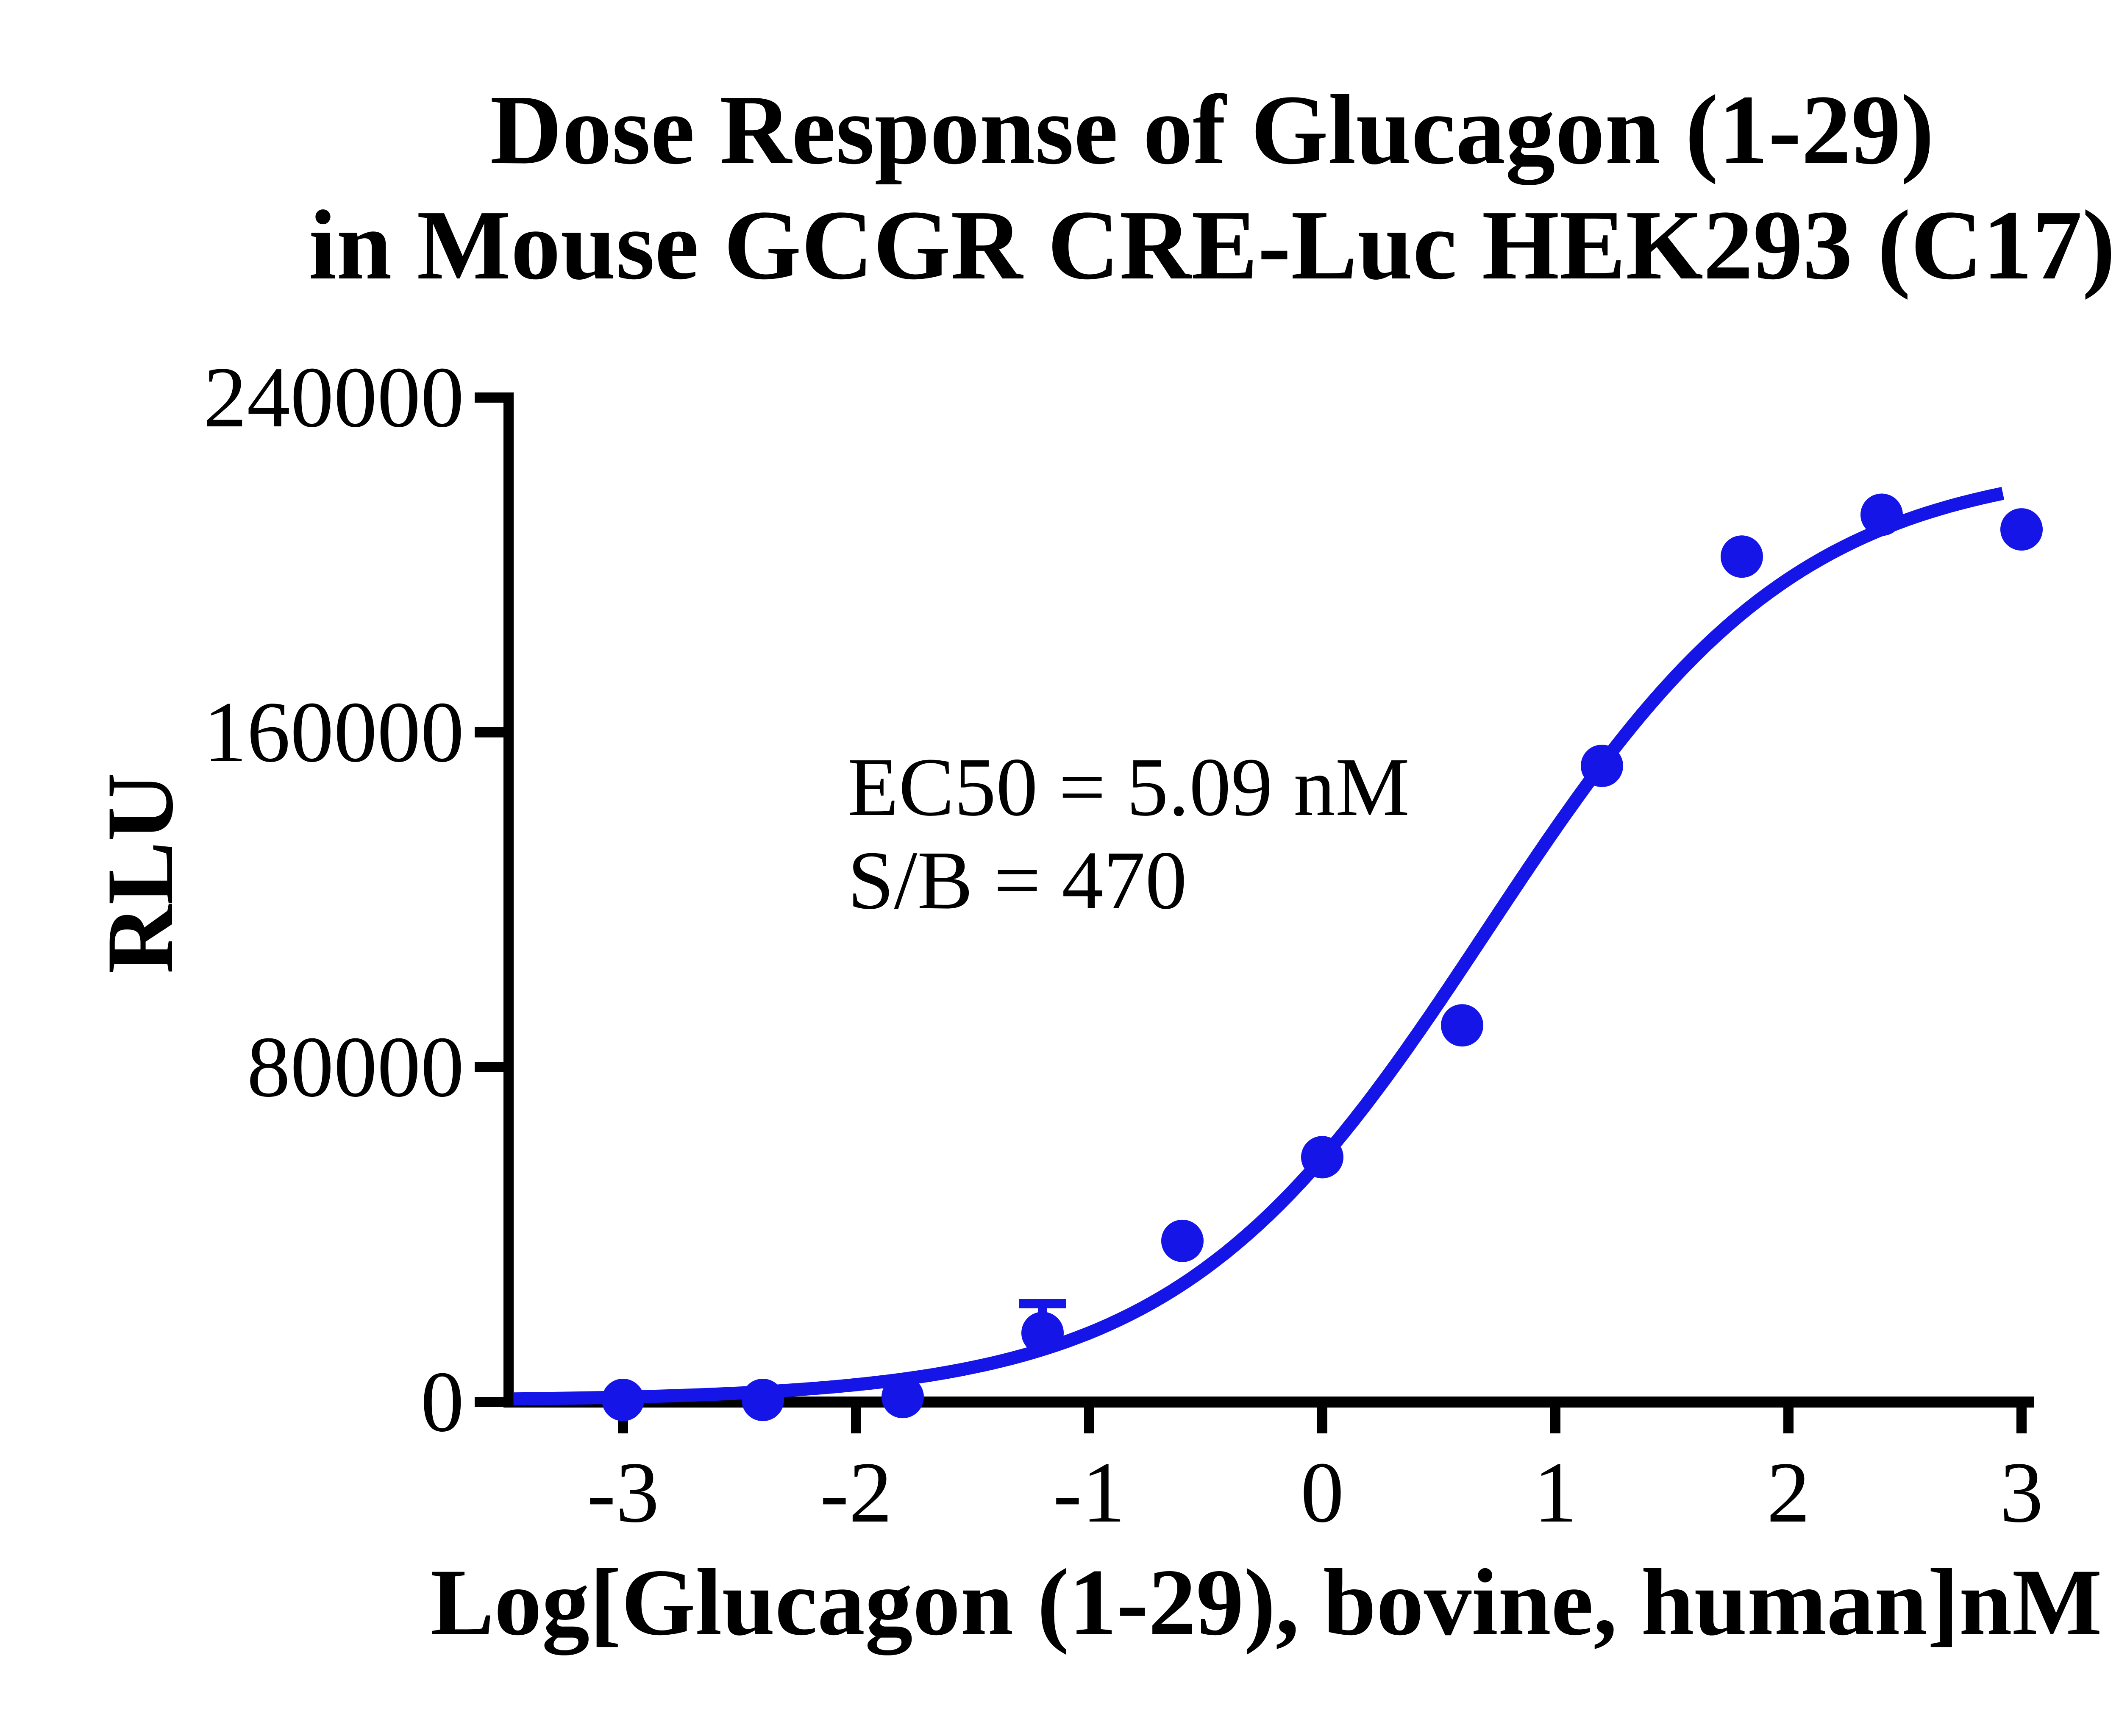 The width and height of the screenshot is (2119, 1736). Describe the element at coordinates (1129, 786) in the screenshot. I see `annotation-ec50: EC50 = 5.09 nM` at that location.